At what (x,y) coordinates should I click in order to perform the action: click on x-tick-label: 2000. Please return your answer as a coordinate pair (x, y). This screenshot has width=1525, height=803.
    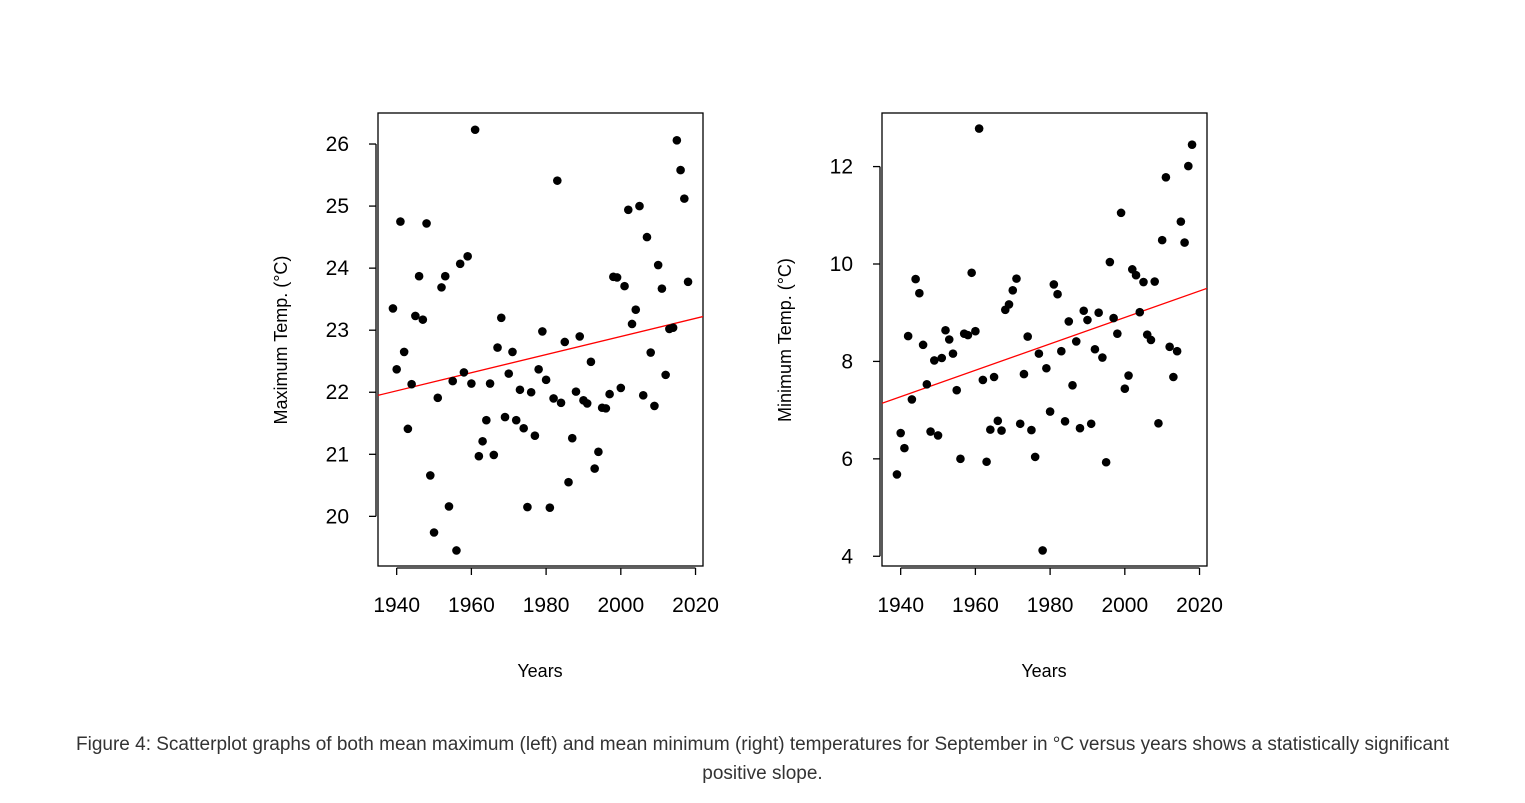
    Looking at the image, I should click on (1124, 605).